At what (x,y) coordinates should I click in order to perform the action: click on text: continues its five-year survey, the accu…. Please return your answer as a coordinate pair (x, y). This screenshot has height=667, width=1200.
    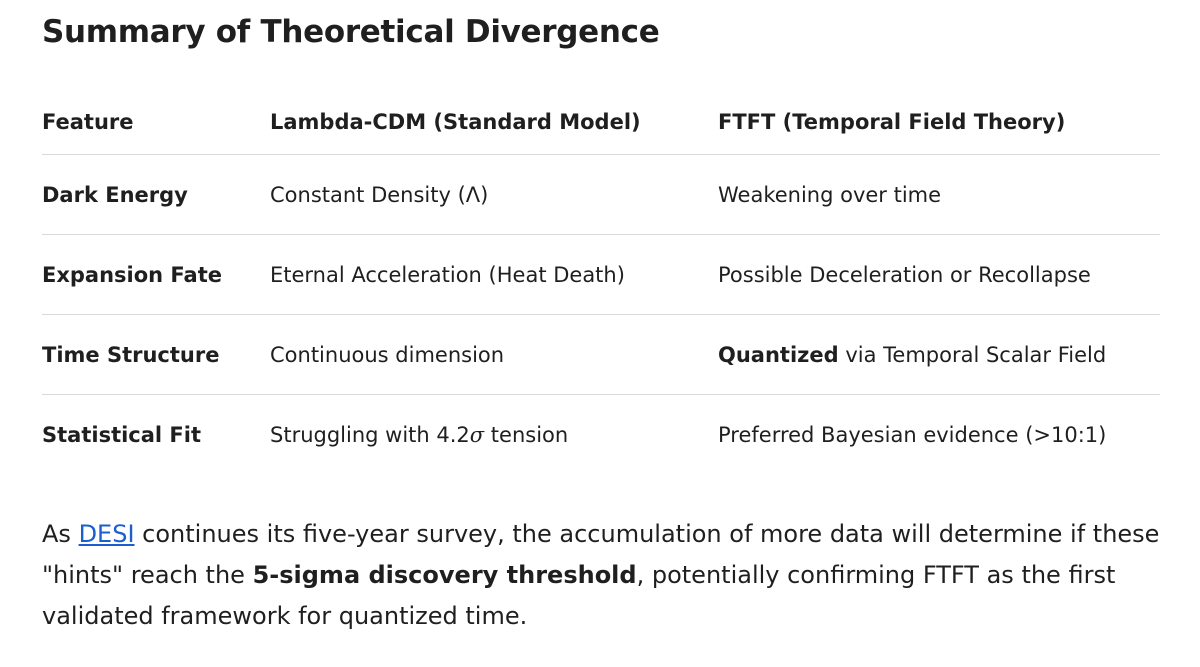
    Looking at the image, I should click on (601, 554).